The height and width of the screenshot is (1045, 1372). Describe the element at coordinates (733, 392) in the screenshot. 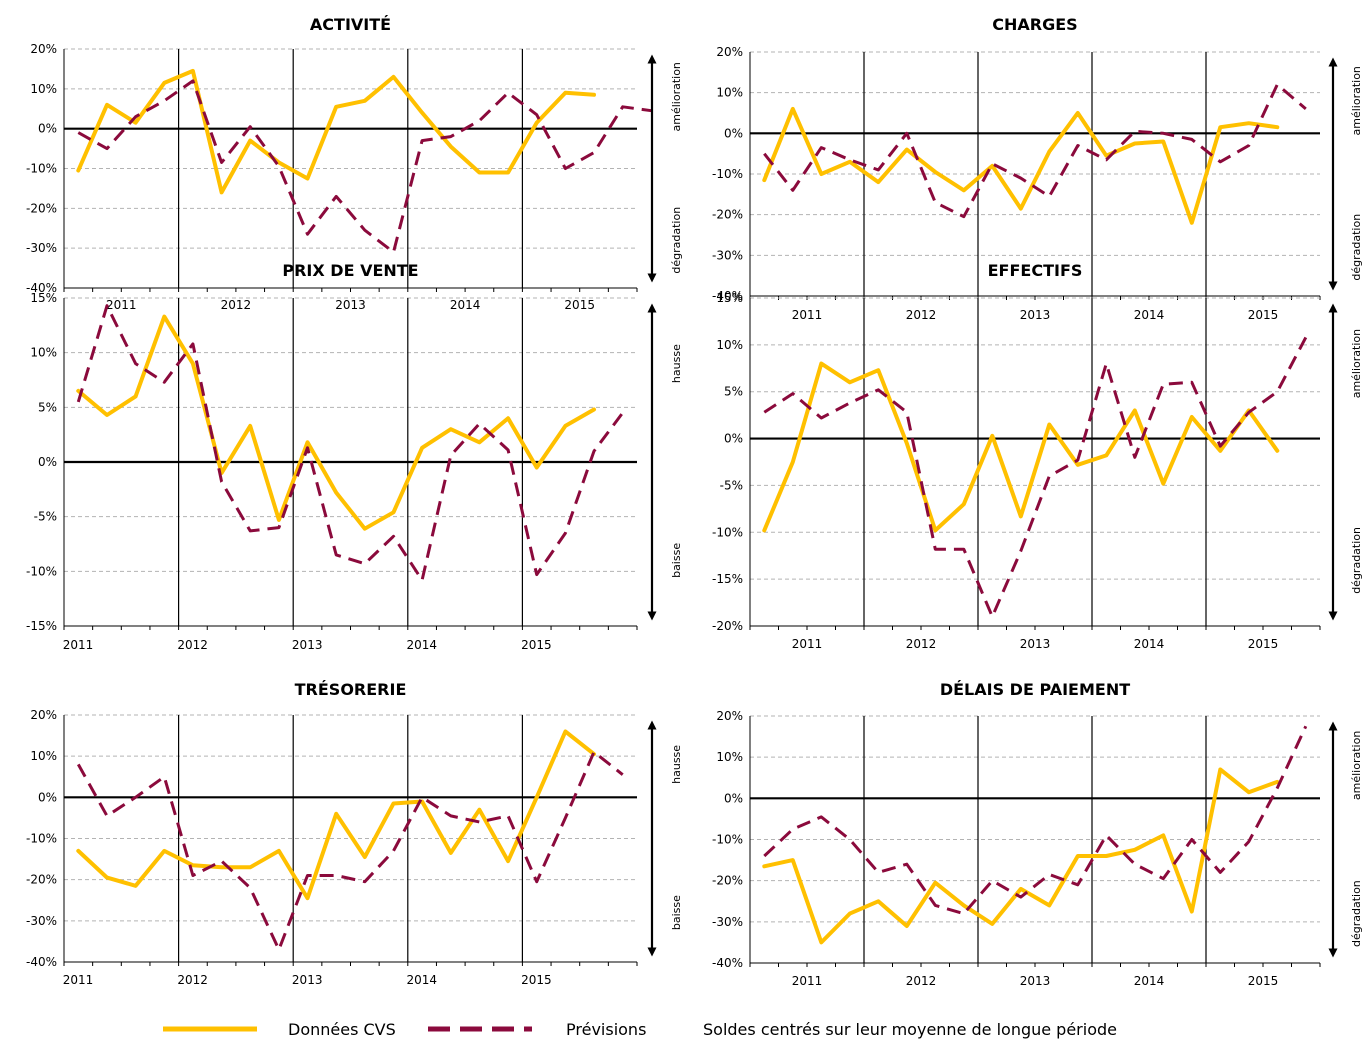

I see `y-tick-label: 5%` at that location.